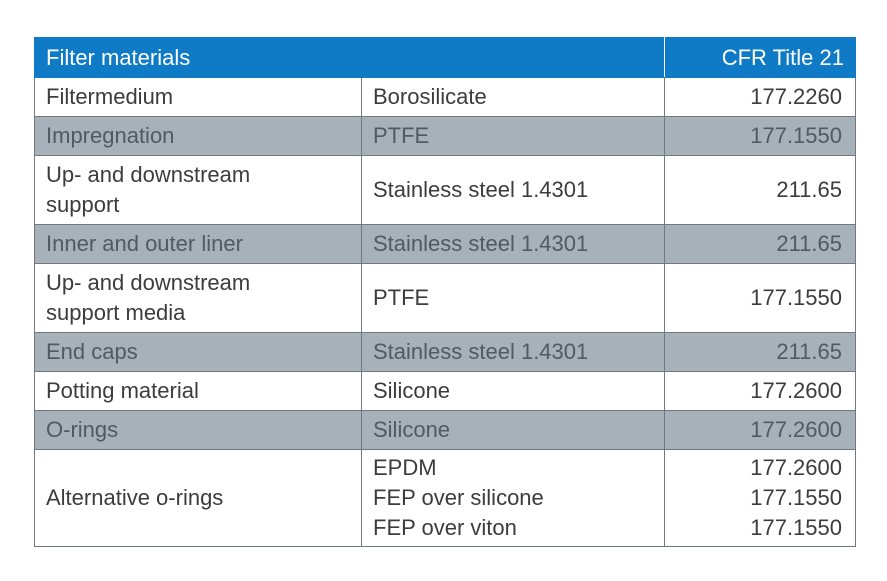 Image resolution: width=887 pixels, height=581 pixels. Describe the element at coordinates (116, 312) in the screenshot. I see `component-line: support media` at that location.